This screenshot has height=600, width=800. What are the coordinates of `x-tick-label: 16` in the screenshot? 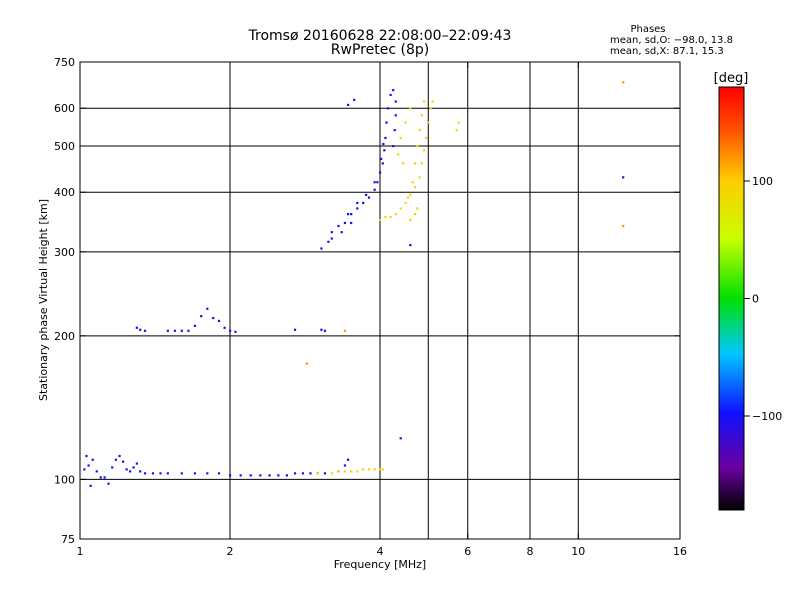 It's located at (680, 551).